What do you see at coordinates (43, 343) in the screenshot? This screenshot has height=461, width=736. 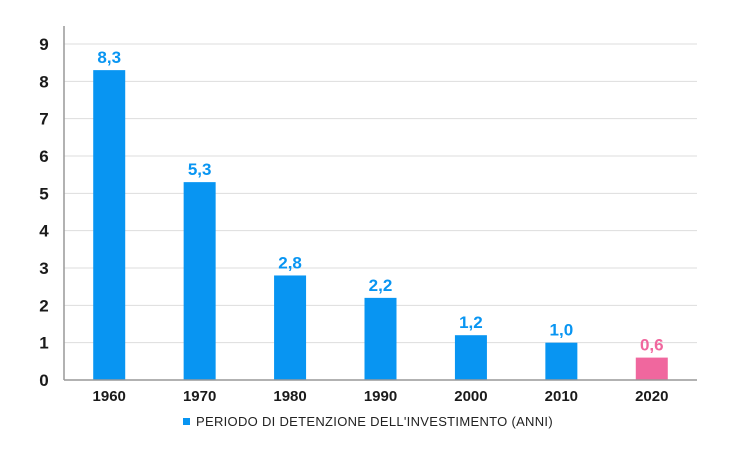 I see `y-tick-label: 1` at bounding box center [43, 343].